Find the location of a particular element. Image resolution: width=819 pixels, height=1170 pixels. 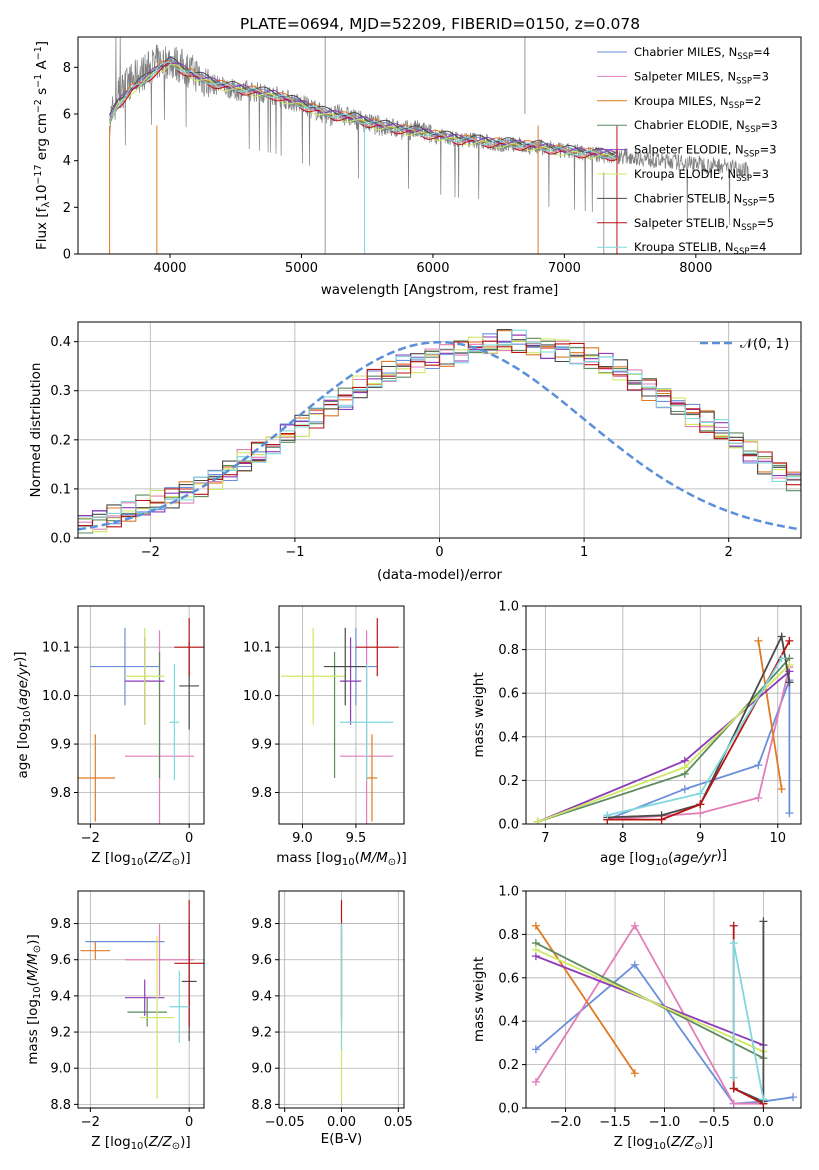

legend-entry-8: Kroupa STELIB, NSSP=4 is located at coordinates (700, 248).